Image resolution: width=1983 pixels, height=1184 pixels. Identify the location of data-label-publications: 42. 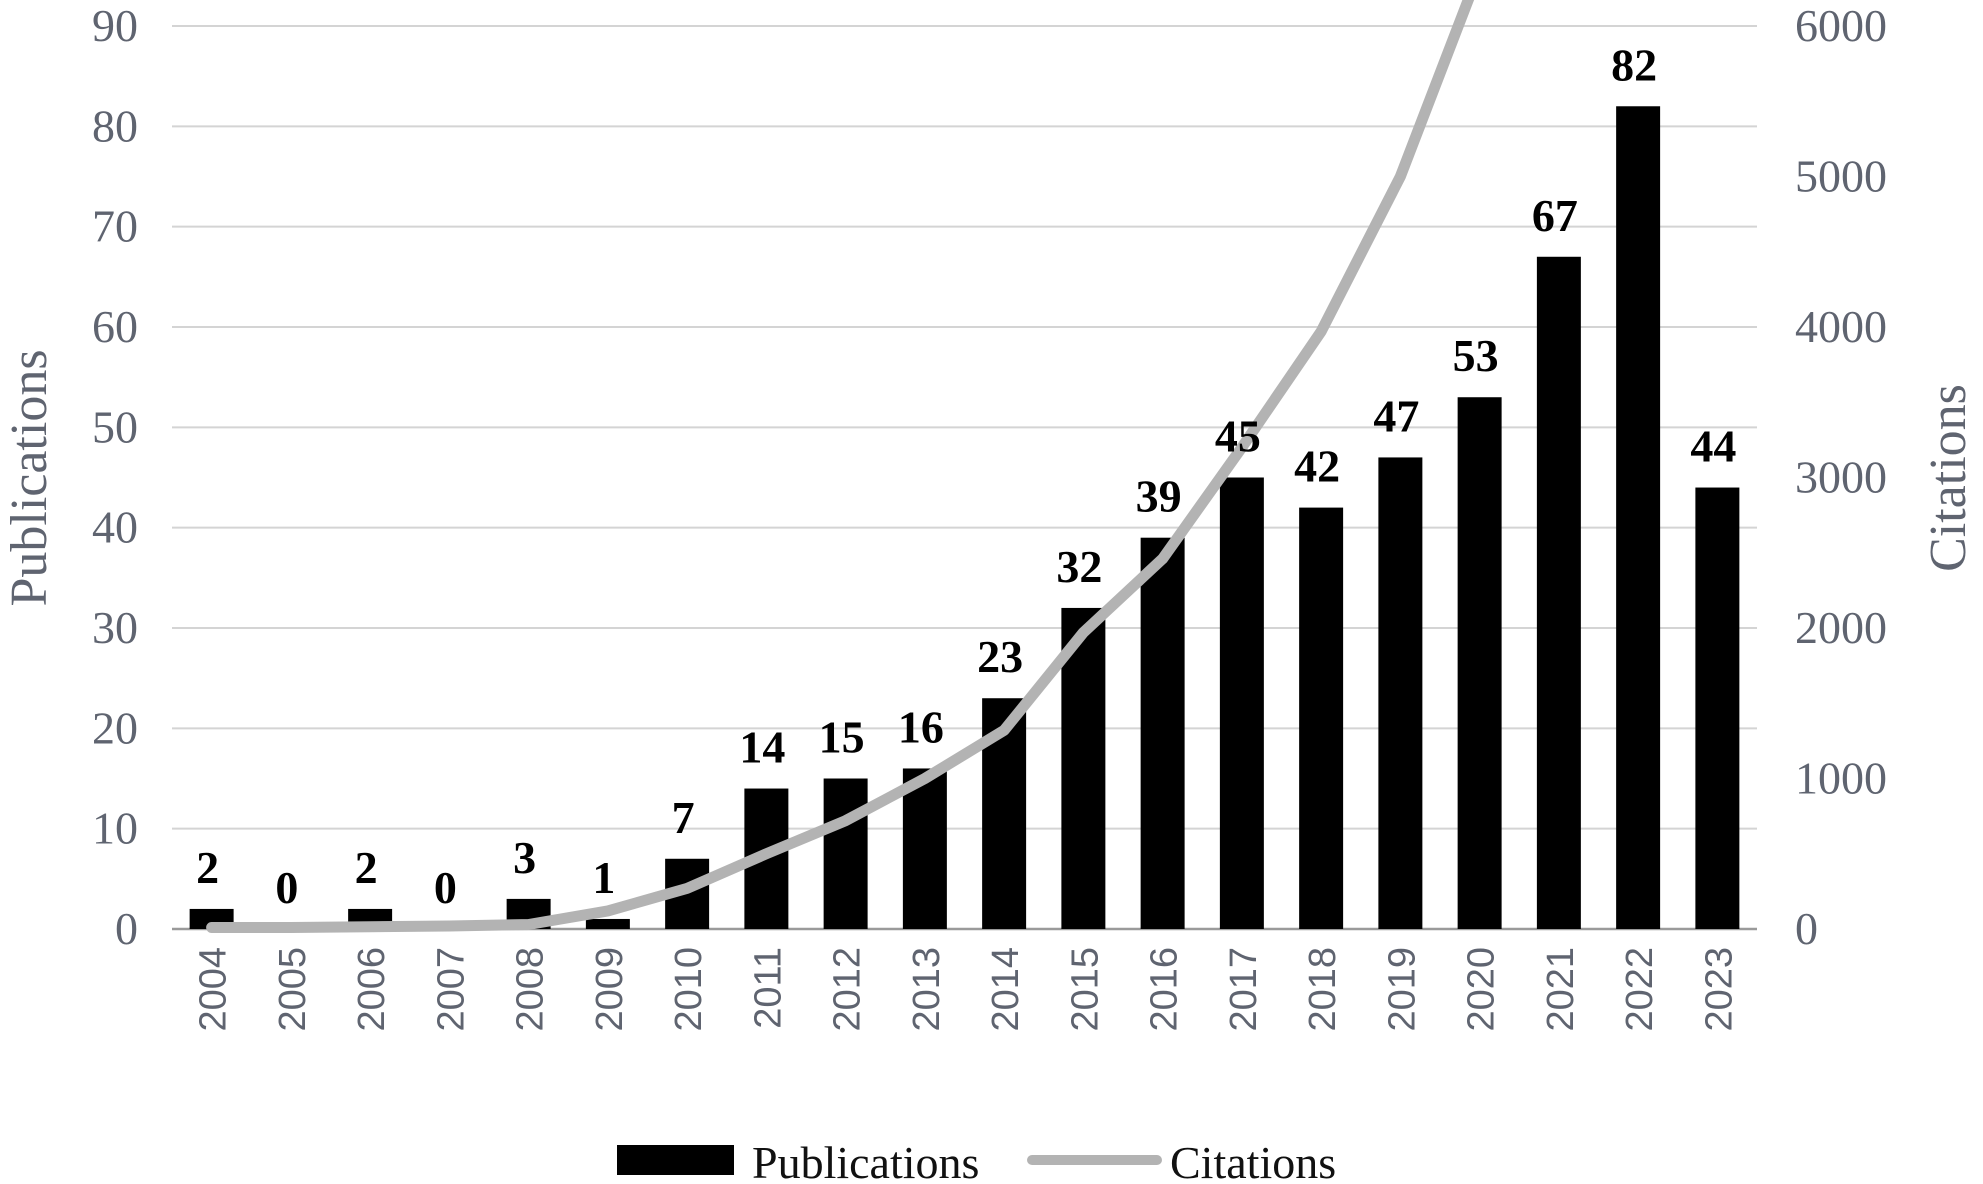
(1317, 466).